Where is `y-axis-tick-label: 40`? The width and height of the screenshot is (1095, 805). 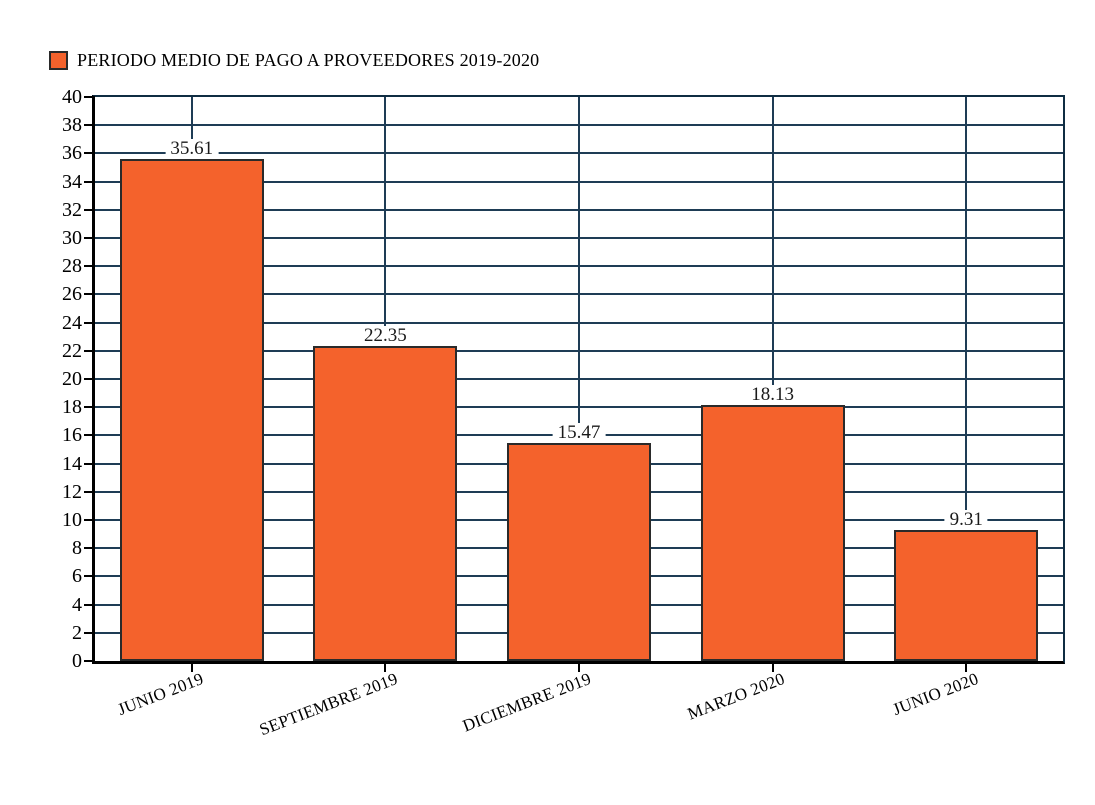
y-axis-tick-label: 40 is located at coordinates (72, 97).